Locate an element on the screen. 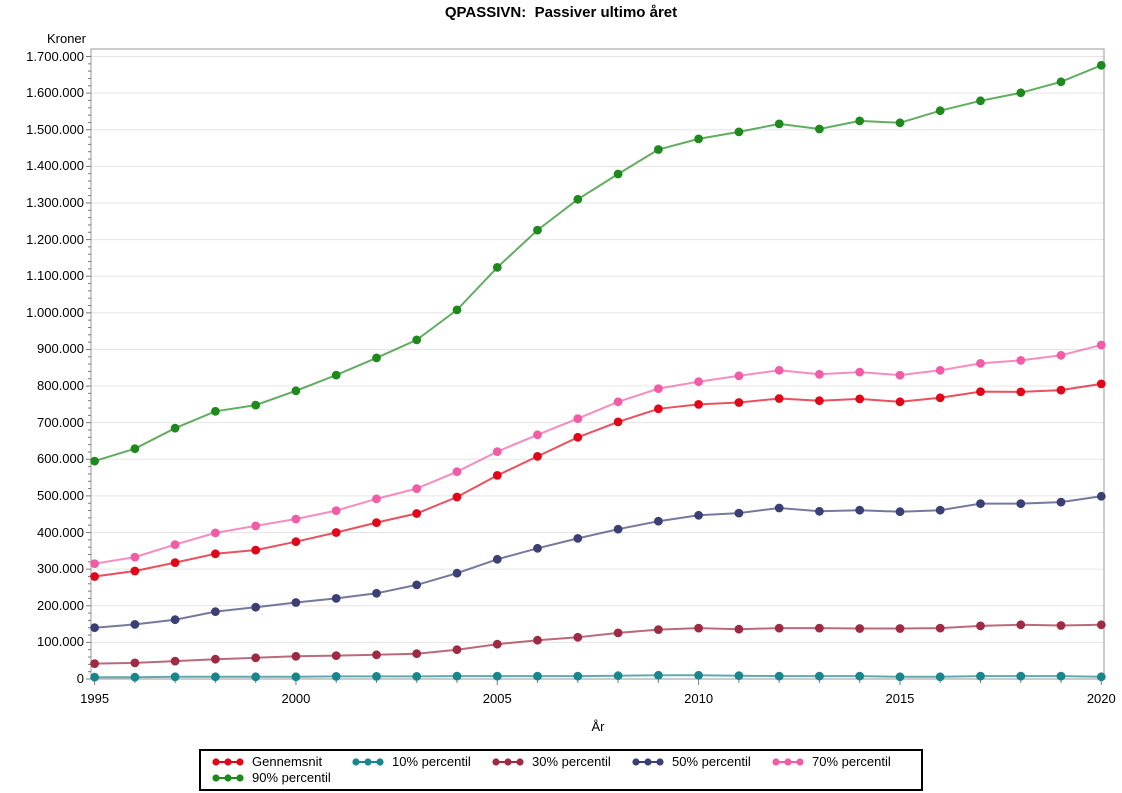 The image size is (1122, 793). legend-item-70-percentil: 70% percentil is located at coordinates (841, 761).